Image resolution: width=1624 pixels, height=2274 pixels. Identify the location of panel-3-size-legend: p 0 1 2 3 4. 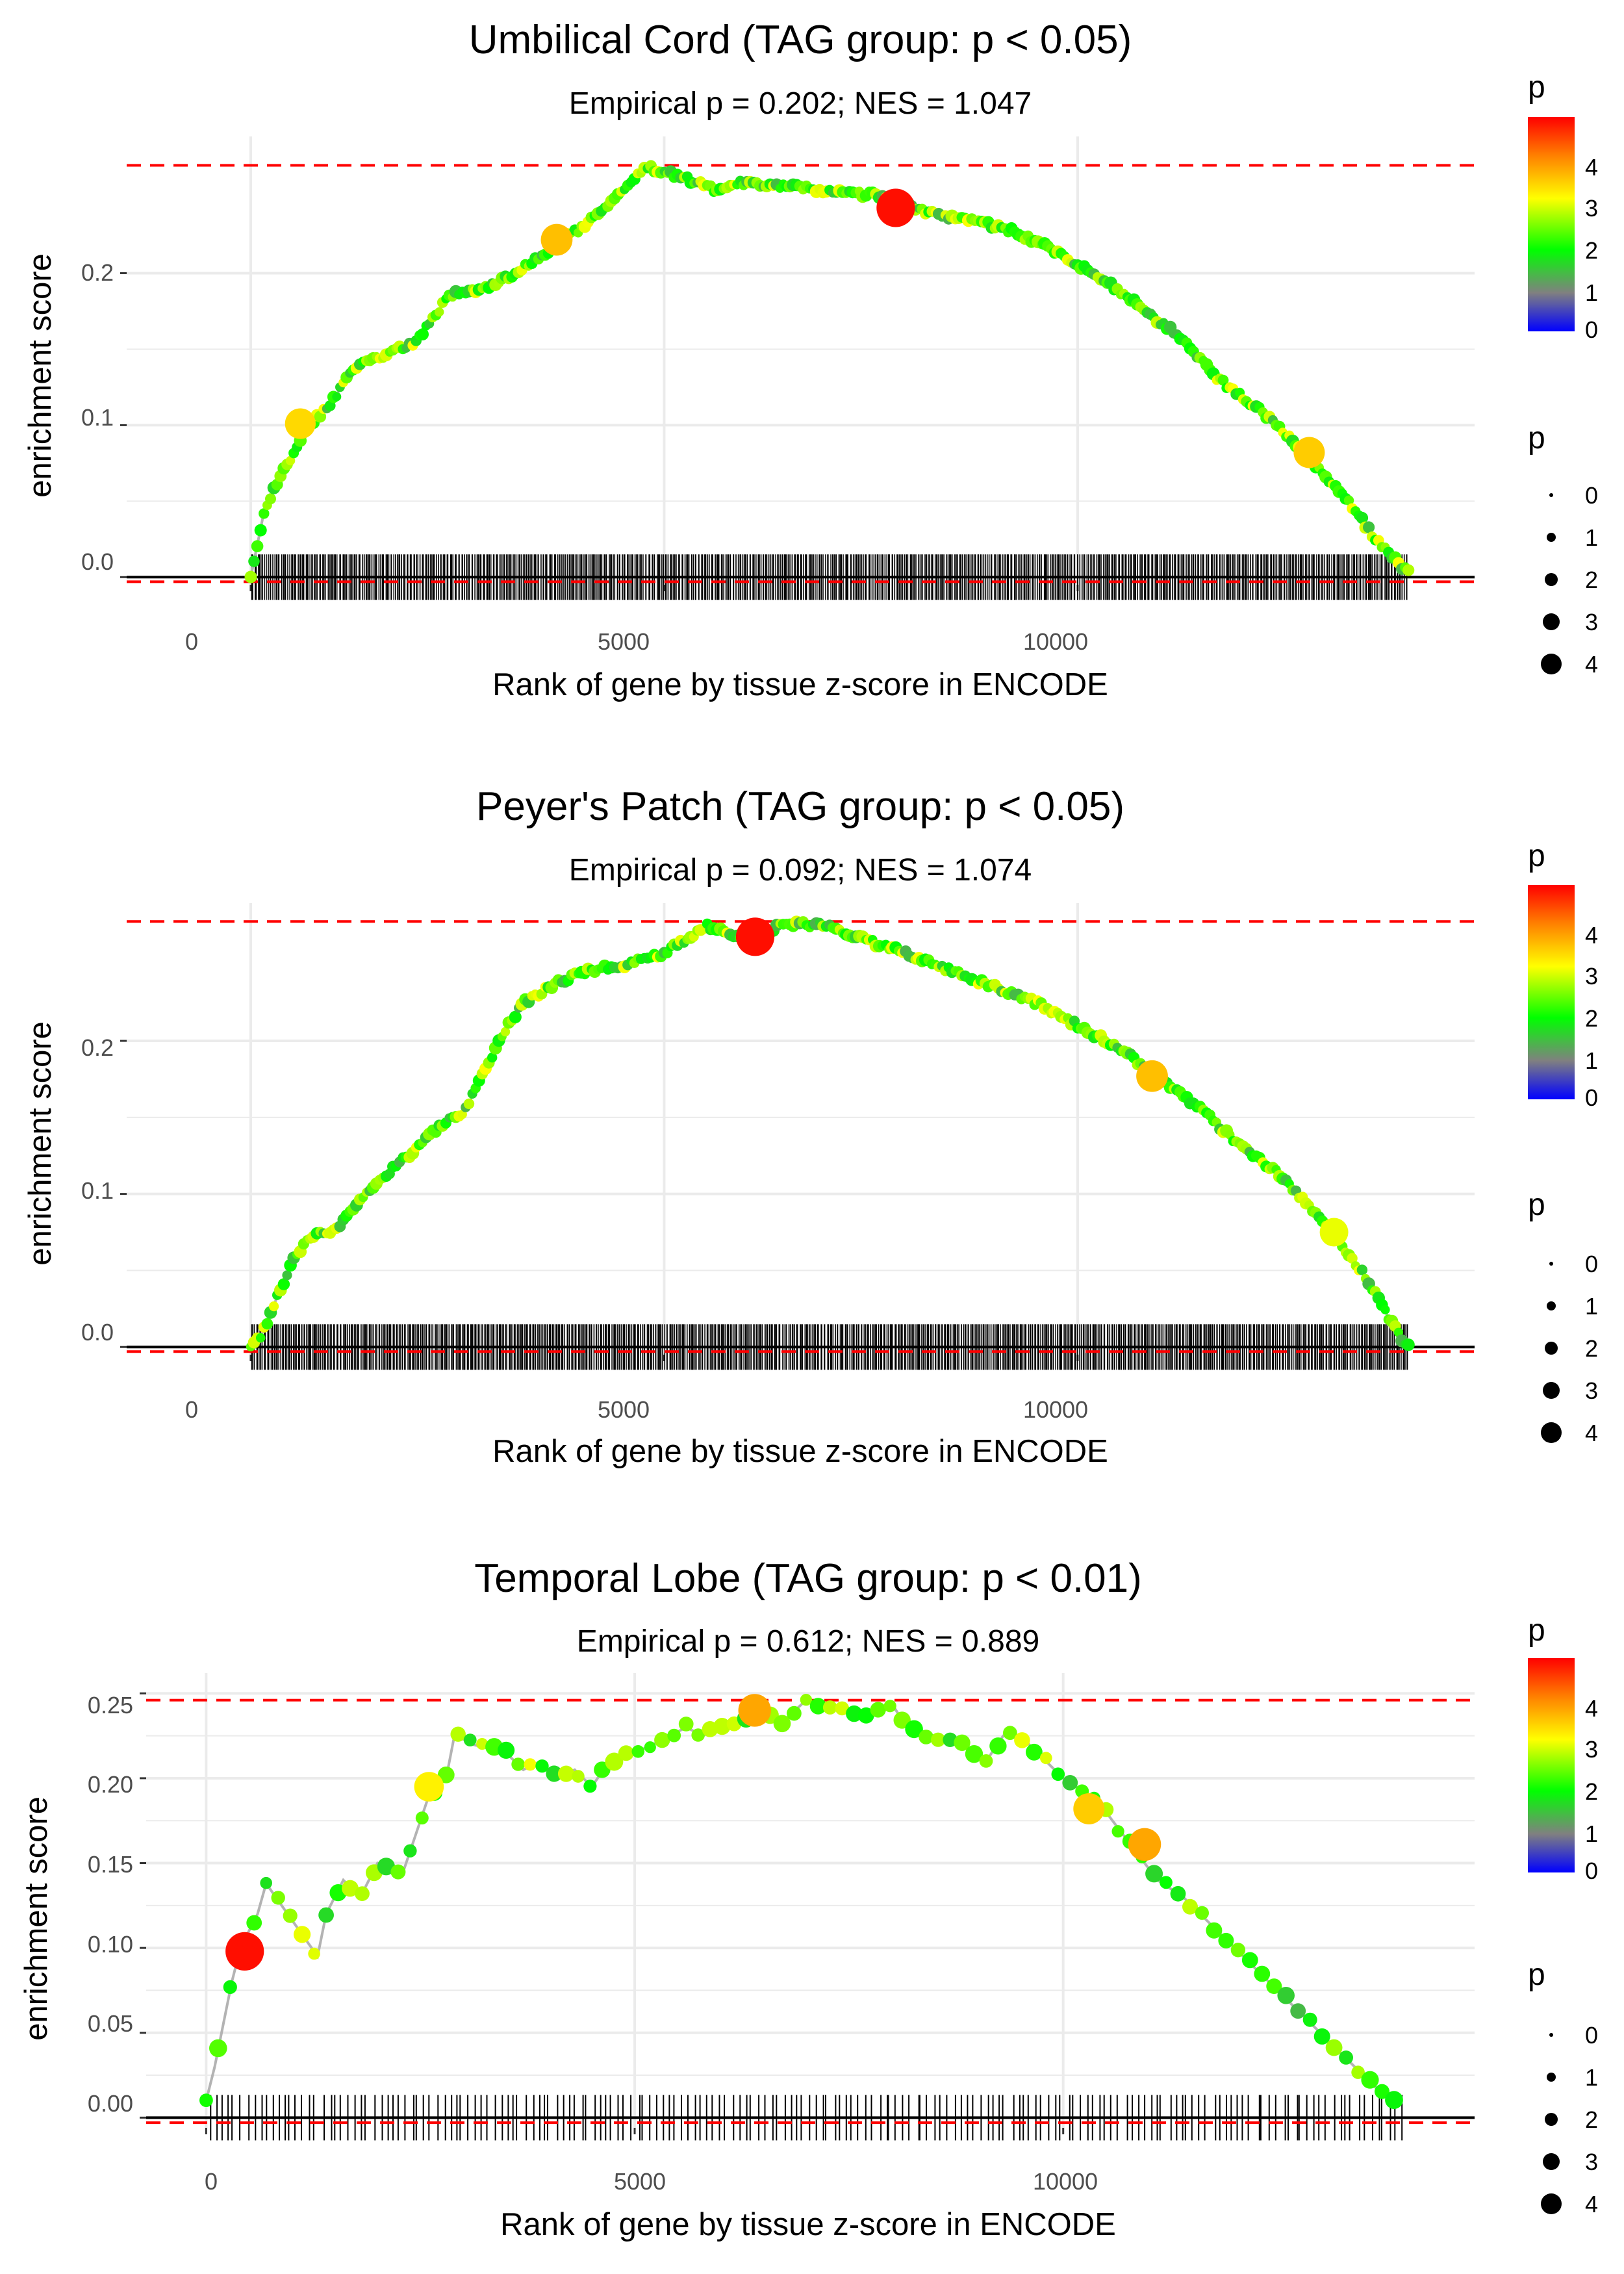
(1563, 2087).